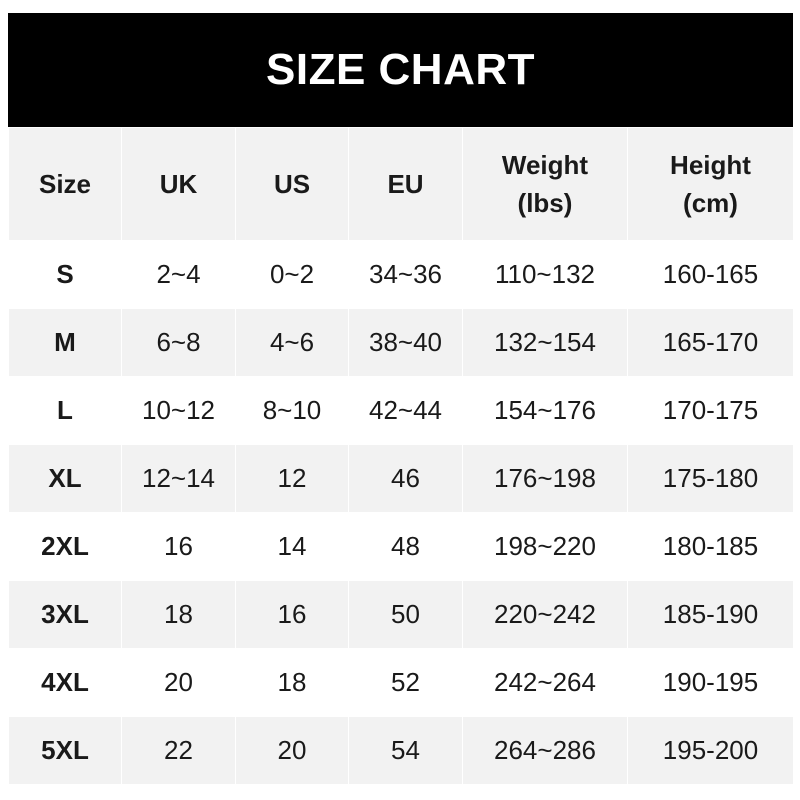 The height and width of the screenshot is (800, 800). What do you see at coordinates (545, 184) in the screenshot?
I see `header-weight: Weight (lbs)` at bounding box center [545, 184].